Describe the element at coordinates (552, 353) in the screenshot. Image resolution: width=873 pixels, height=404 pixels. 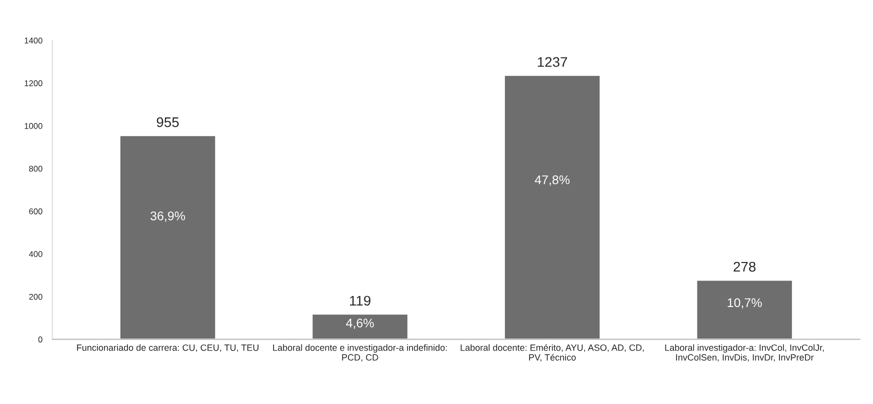
I see `x-tick-label: Laboral docente: Emérito, AYU, ASO, AD, CD, PV, Técnico` at that location.